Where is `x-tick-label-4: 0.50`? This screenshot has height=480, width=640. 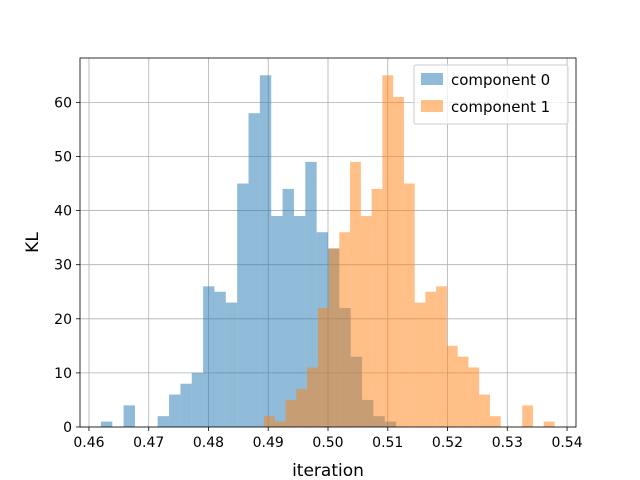 x-tick-label-4: 0.50 is located at coordinates (327, 443).